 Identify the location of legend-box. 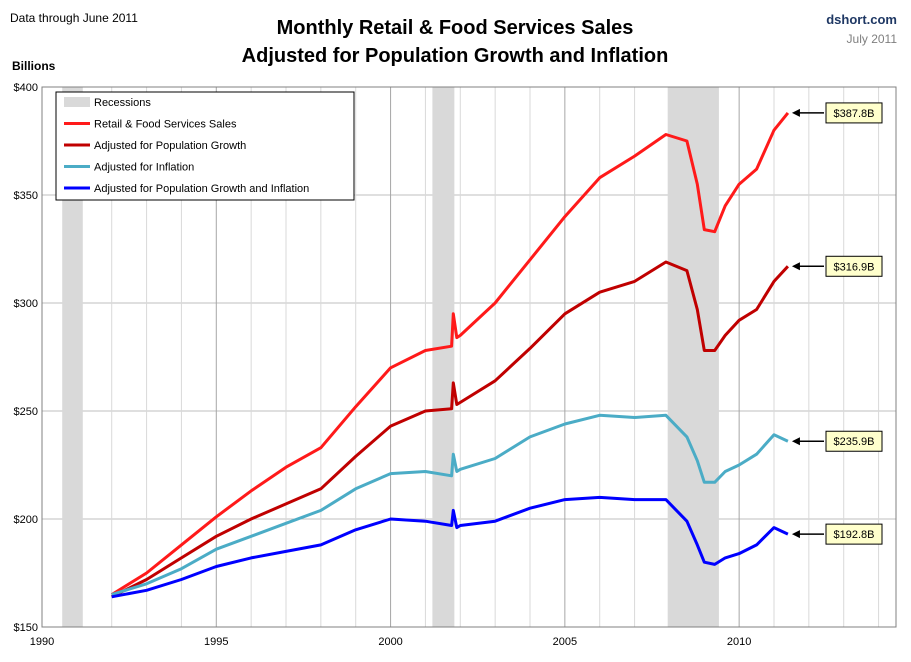
(205, 146).